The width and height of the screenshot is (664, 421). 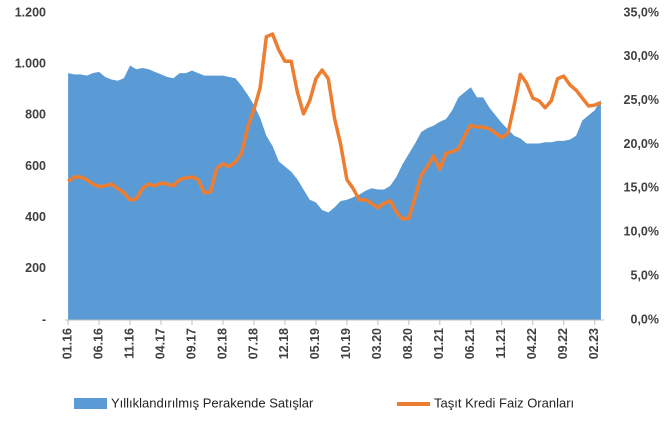 I want to click on x-tick-label: 10.19, so click(x=346, y=343).